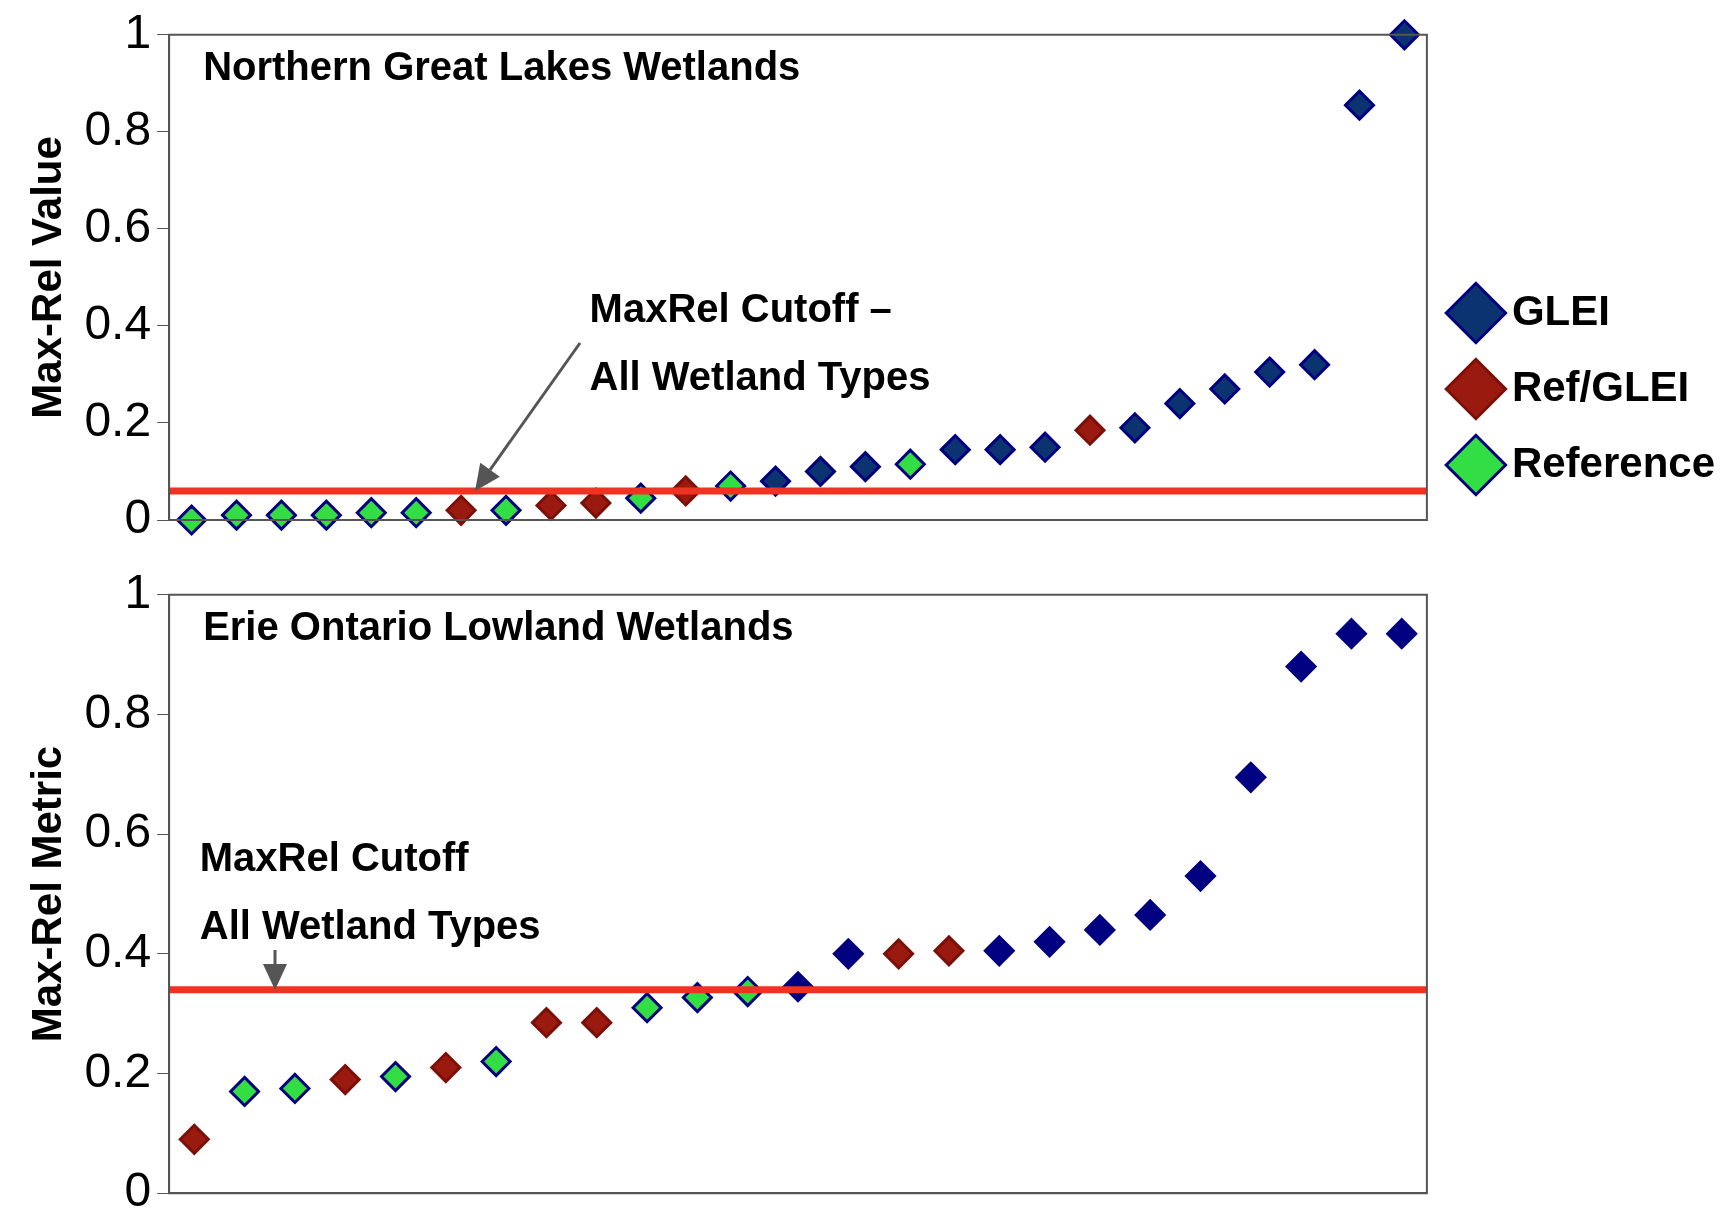 The width and height of the screenshot is (1725, 1228). What do you see at coordinates (502, 65) in the screenshot?
I see `chart-title: Northern Great Lakes Wetlands` at bounding box center [502, 65].